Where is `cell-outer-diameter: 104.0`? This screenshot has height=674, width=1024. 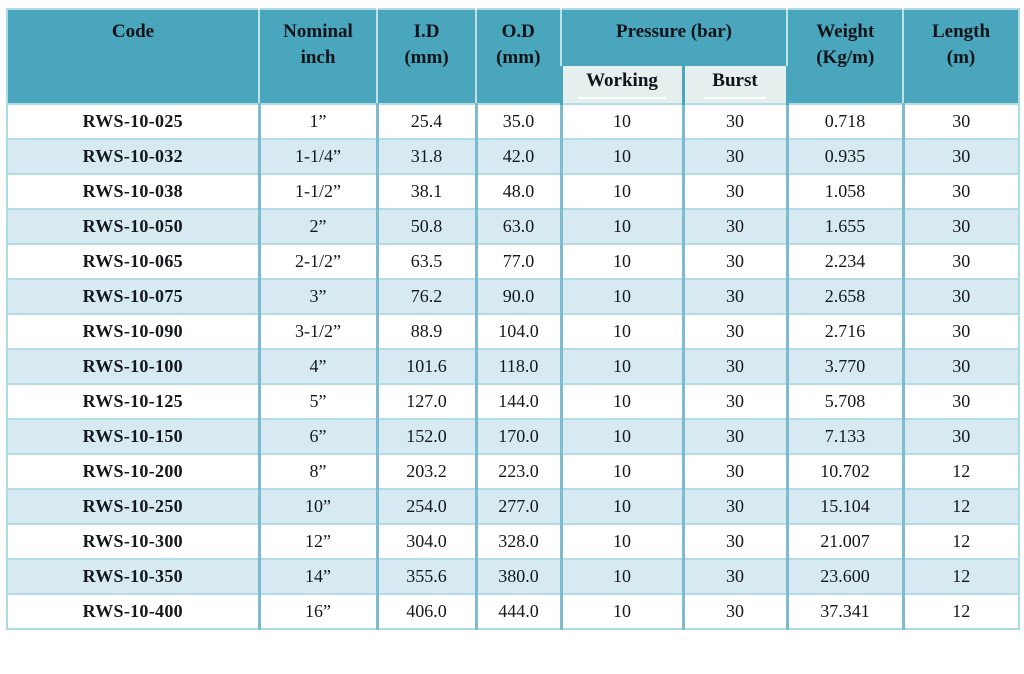
cell-outer-diameter: 104.0 is located at coordinates (517, 331).